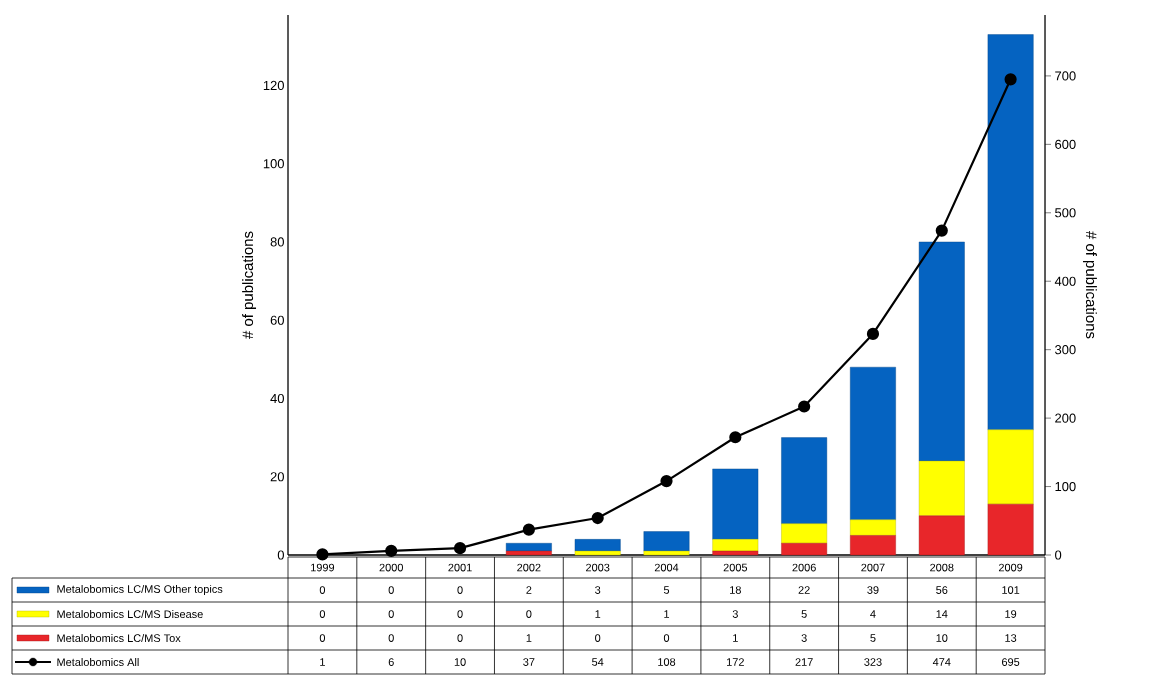 The height and width of the screenshot is (677, 1150). I want to click on y2-tick-label: 100, so click(1065, 486).